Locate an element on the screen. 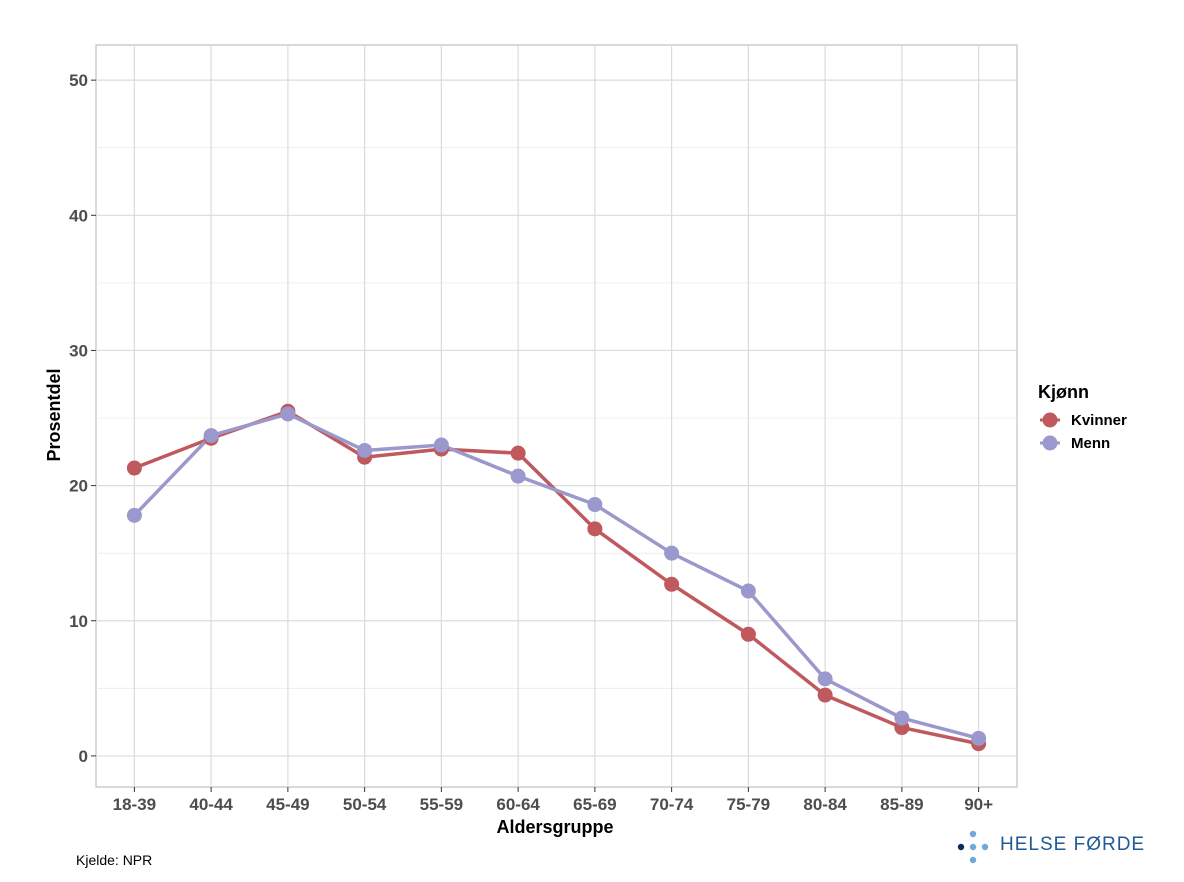 This screenshot has width=1184, height=882. helse-forde-logo: HELSE FØRDE is located at coordinates (1049, 848).